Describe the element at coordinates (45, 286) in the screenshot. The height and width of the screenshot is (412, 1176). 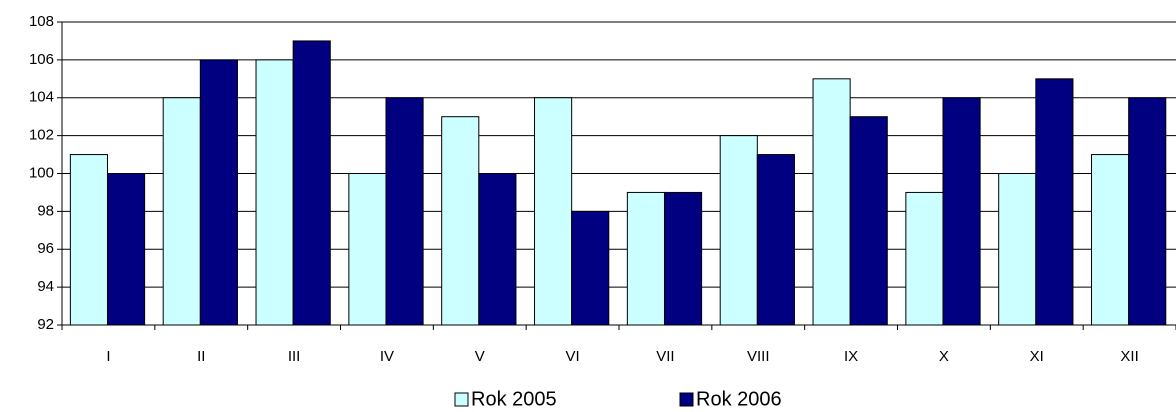
I see `y-tick-label: 94` at that location.